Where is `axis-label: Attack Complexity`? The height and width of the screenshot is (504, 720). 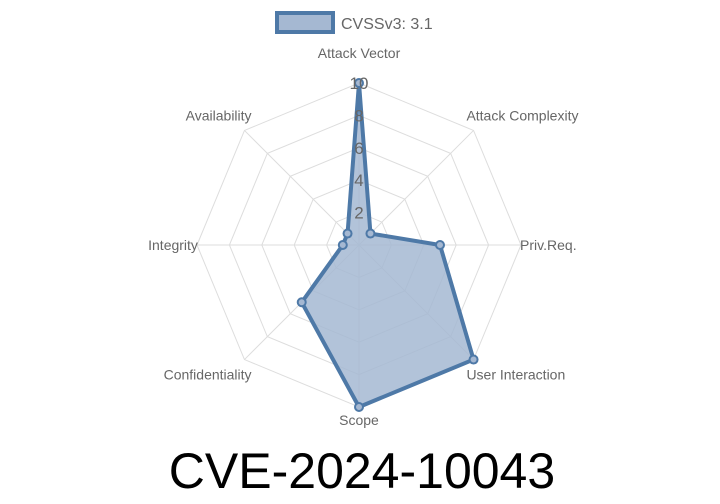
axis-label: Attack Complexity is located at coordinates (522, 116).